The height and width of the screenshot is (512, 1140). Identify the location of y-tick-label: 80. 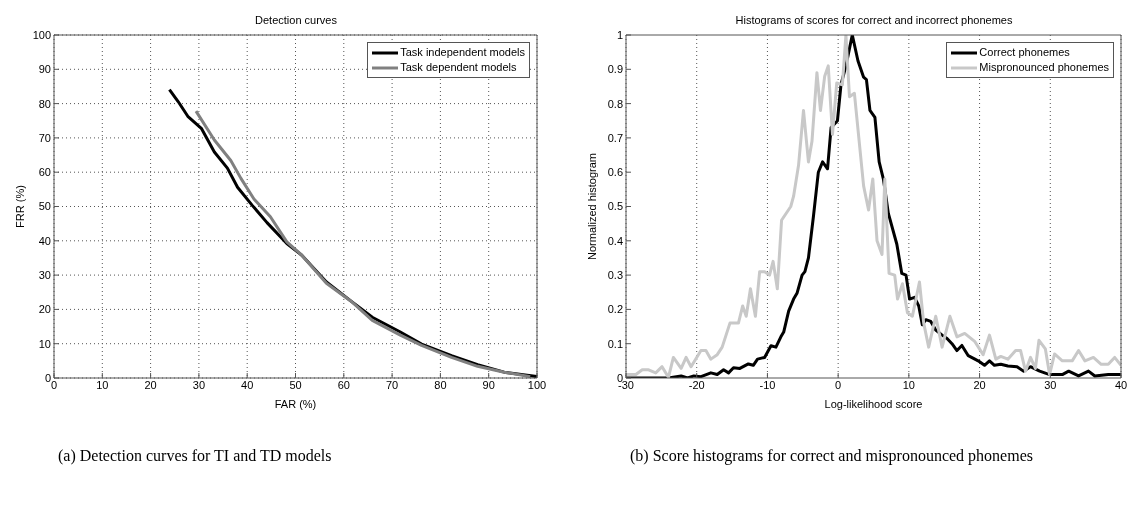
(44, 103).